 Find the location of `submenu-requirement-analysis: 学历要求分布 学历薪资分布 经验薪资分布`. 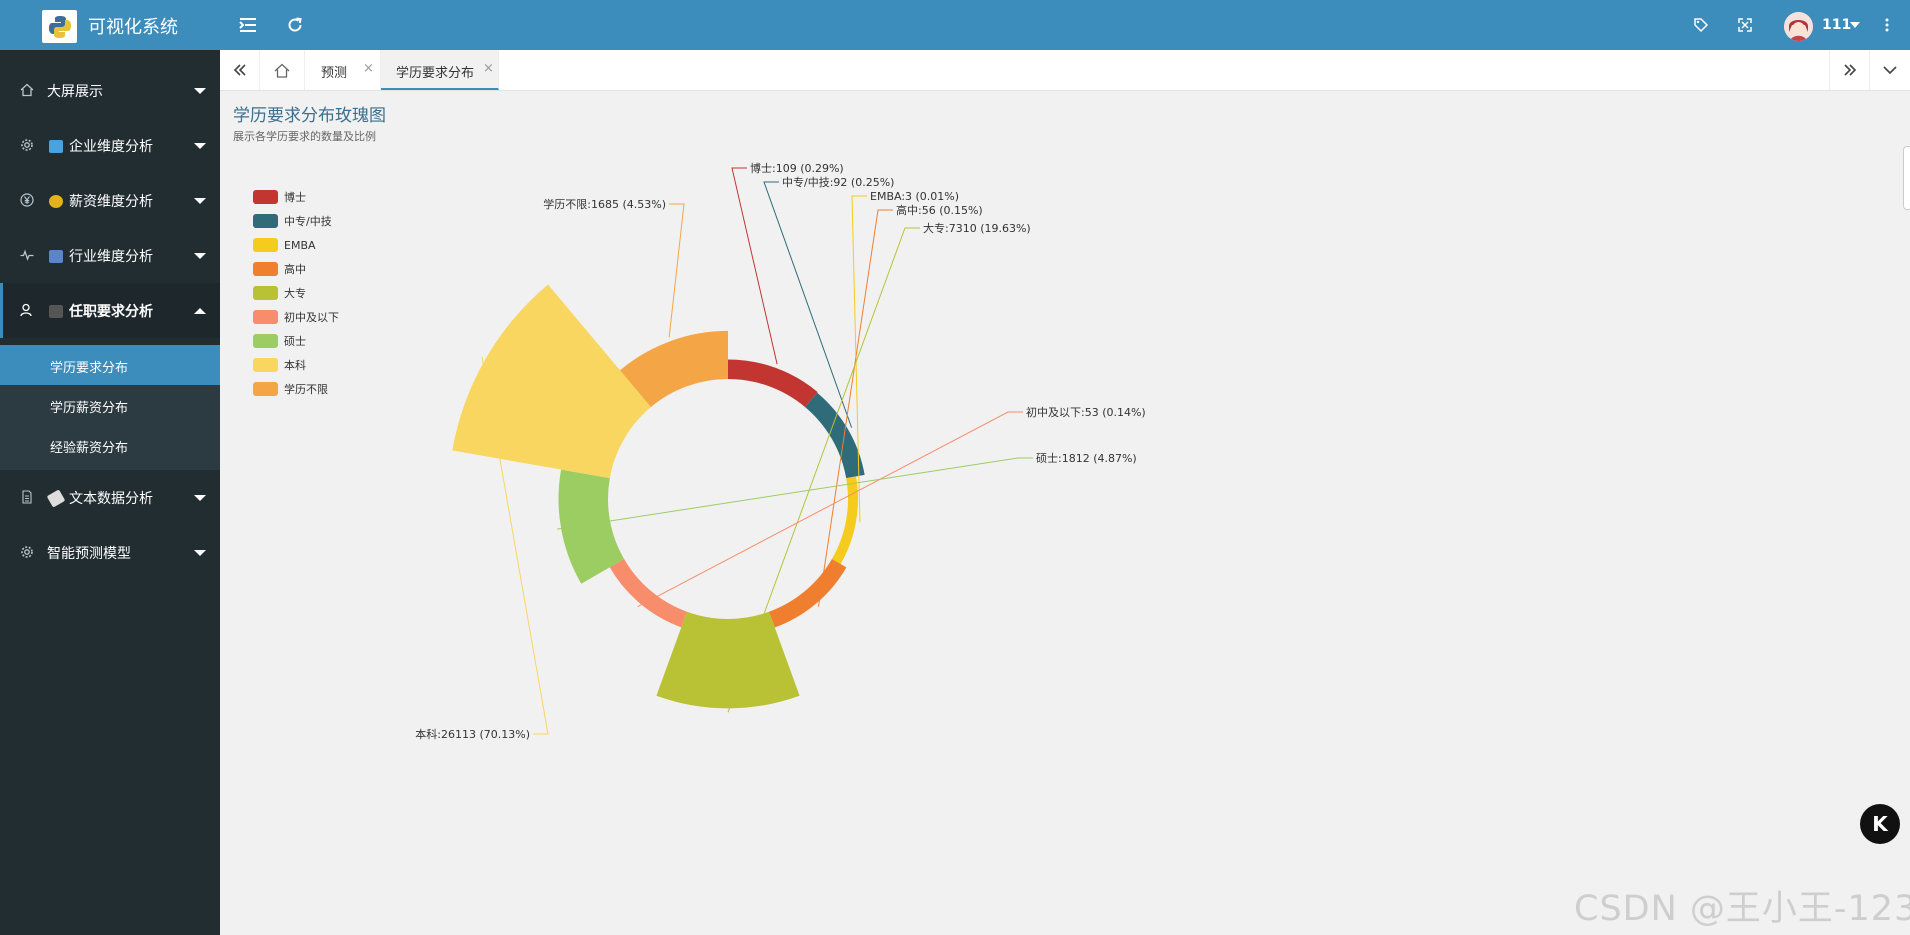

submenu-requirement-analysis: 学历要求分布 学历薪资分布 经验薪资分布 is located at coordinates (110, 407).